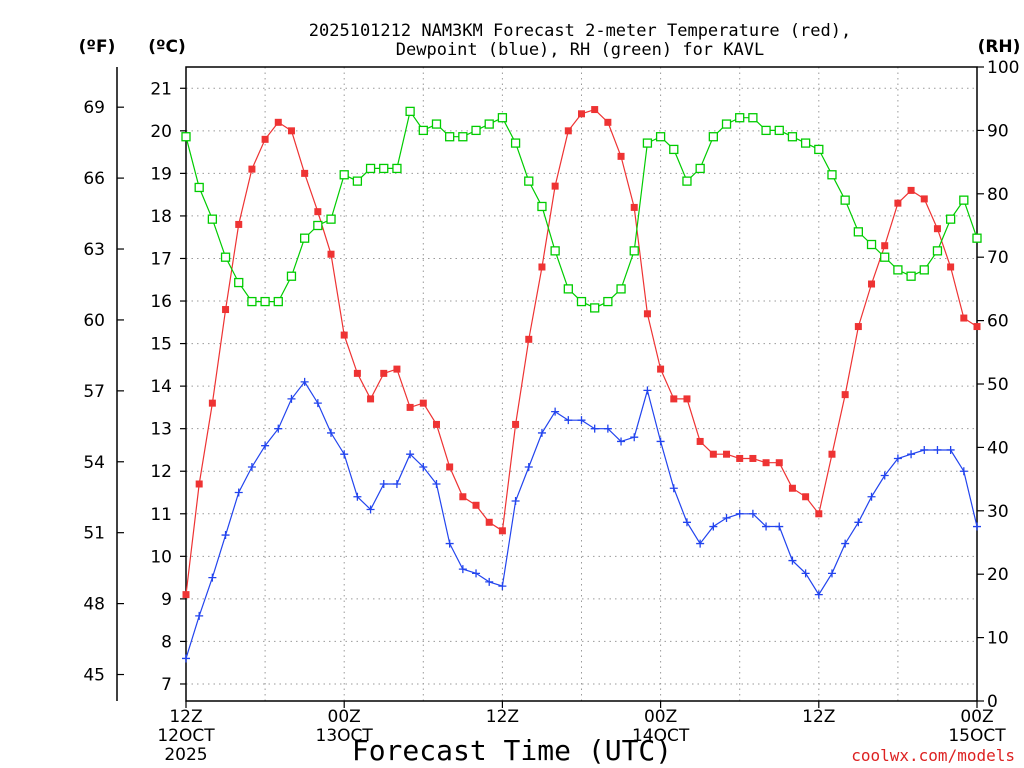 The width and height of the screenshot is (1024, 768). What do you see at coordinates (161, 89) in the screenshot?
I see `celsius-tick-label: 21` at bounding box center [161, 89].